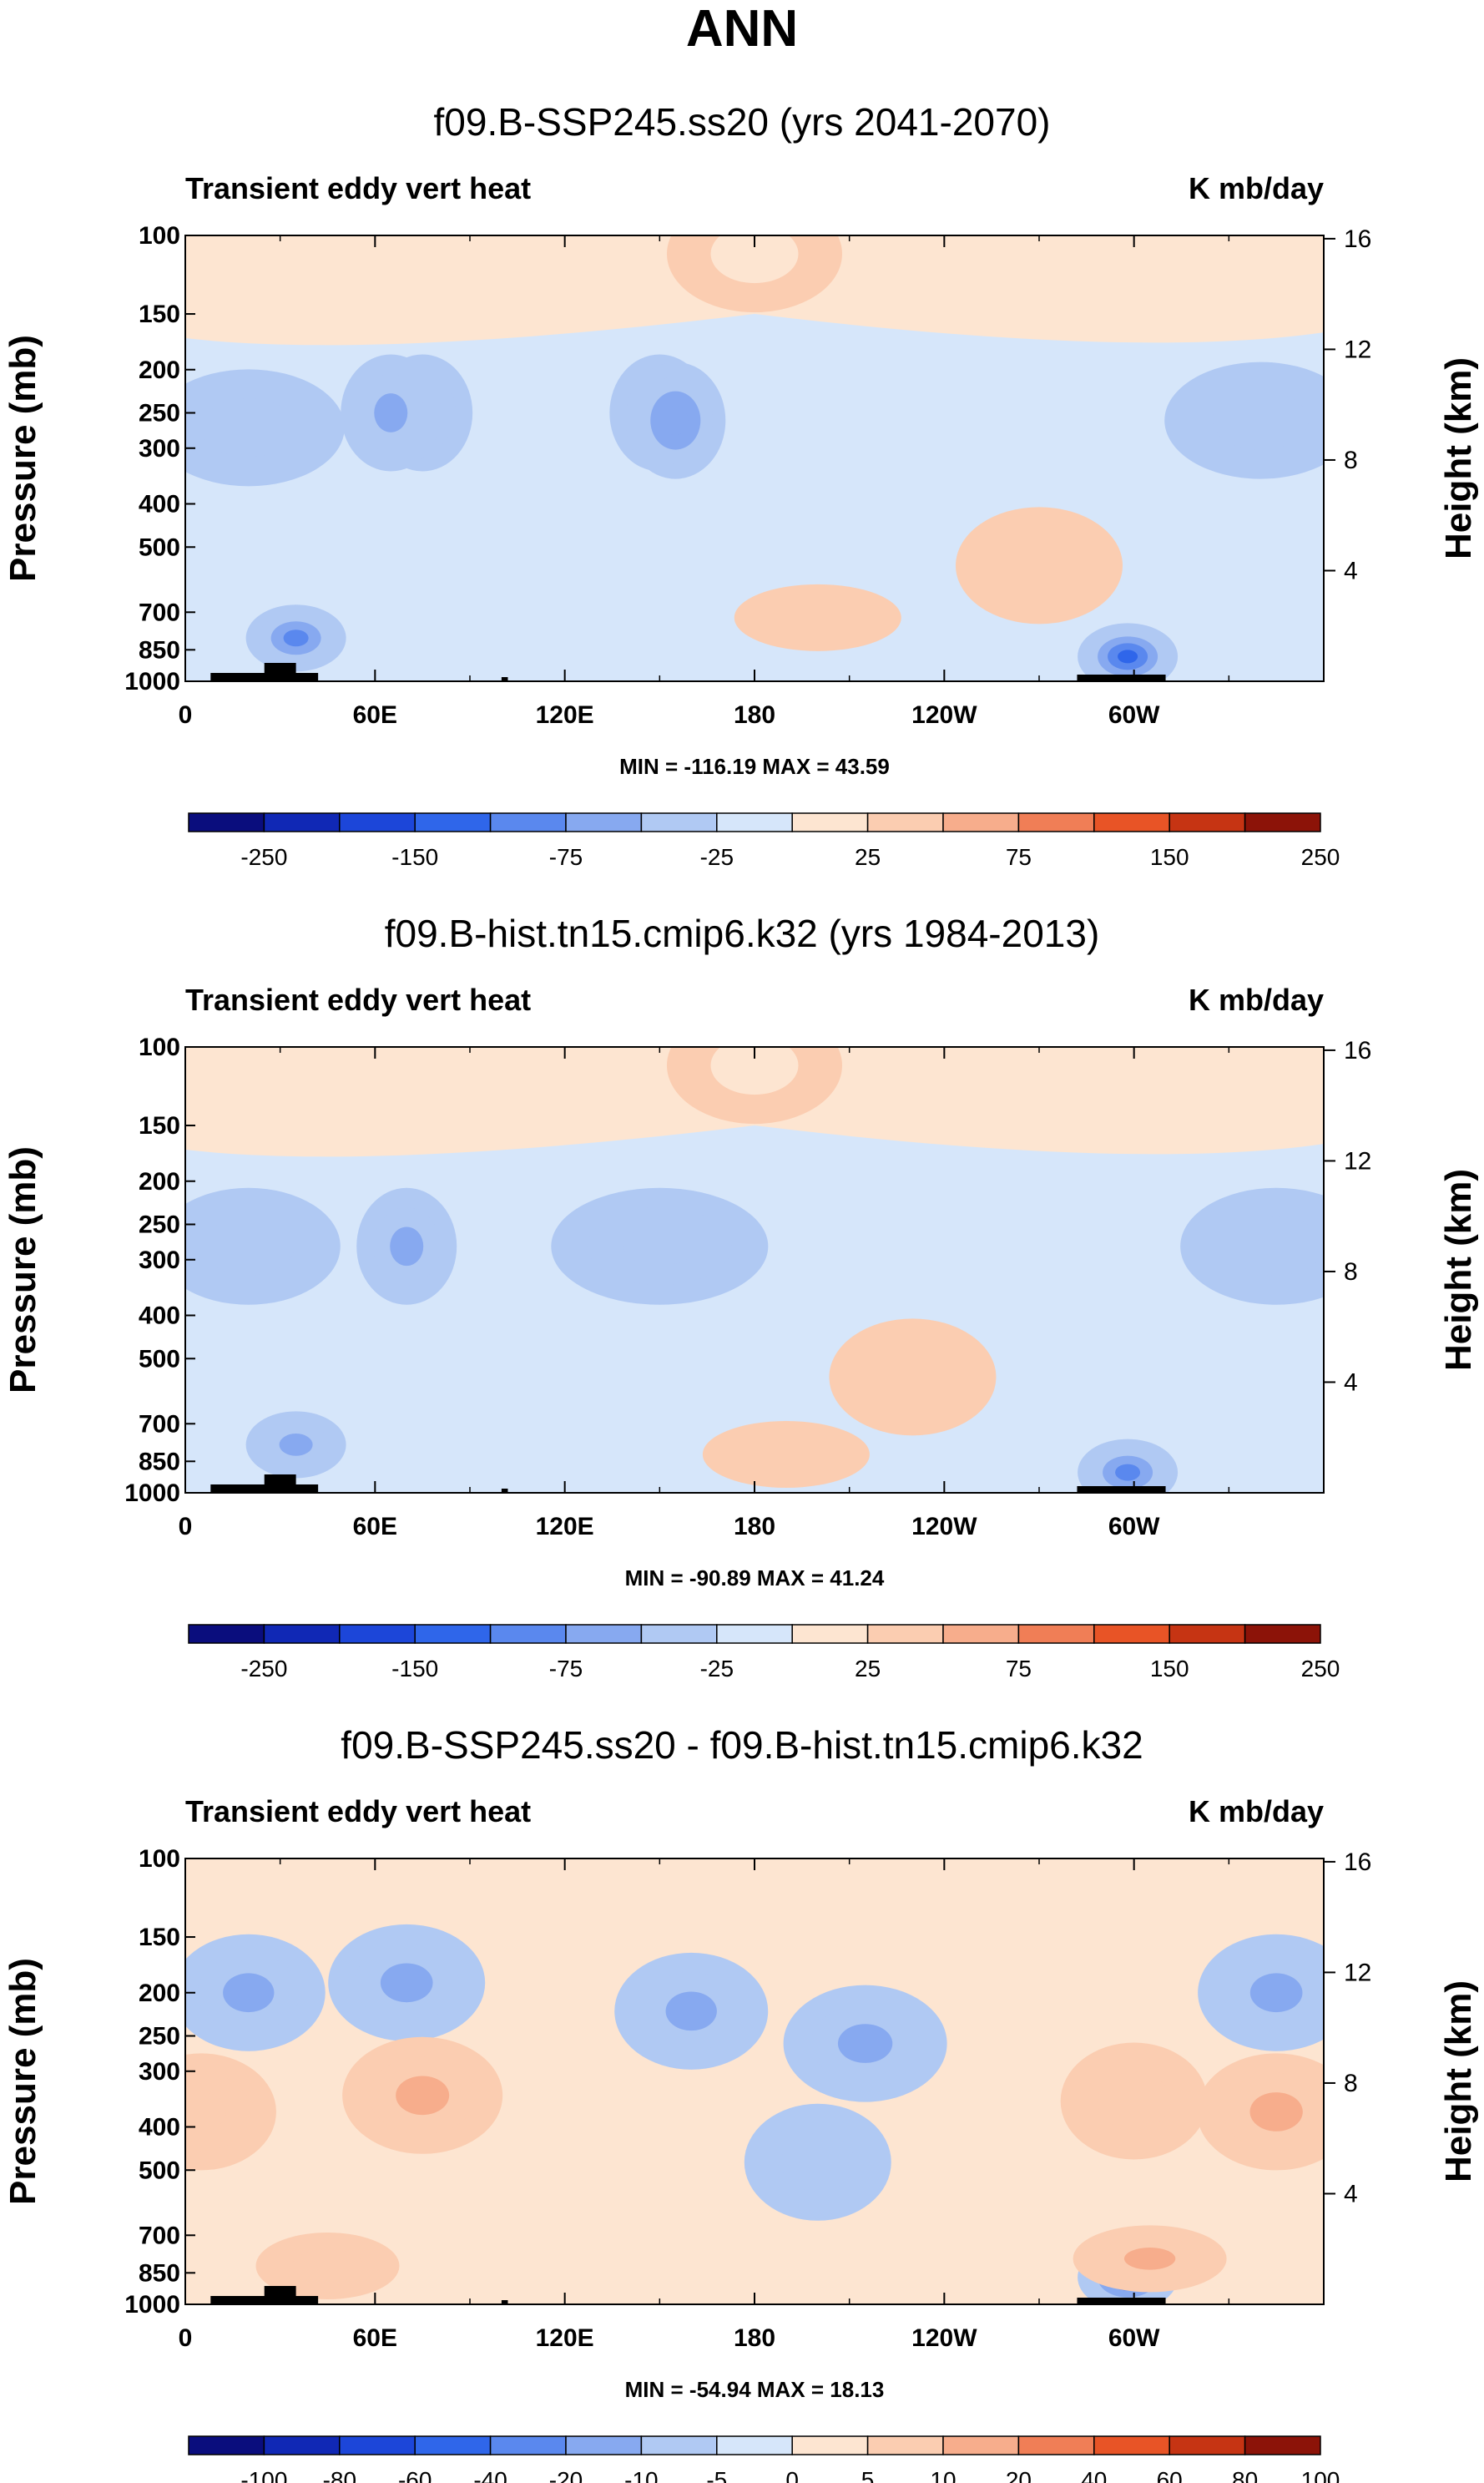  I want to click on y2-axis-label: Height (km), so click(1458, 458).